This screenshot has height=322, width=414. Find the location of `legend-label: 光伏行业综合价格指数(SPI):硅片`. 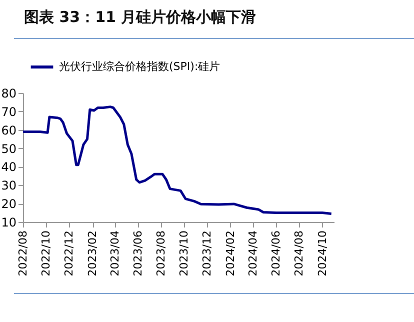

legend-label: 光伏行业综合价格指数(SPI):硅片 is located at coordinates (139, 66).